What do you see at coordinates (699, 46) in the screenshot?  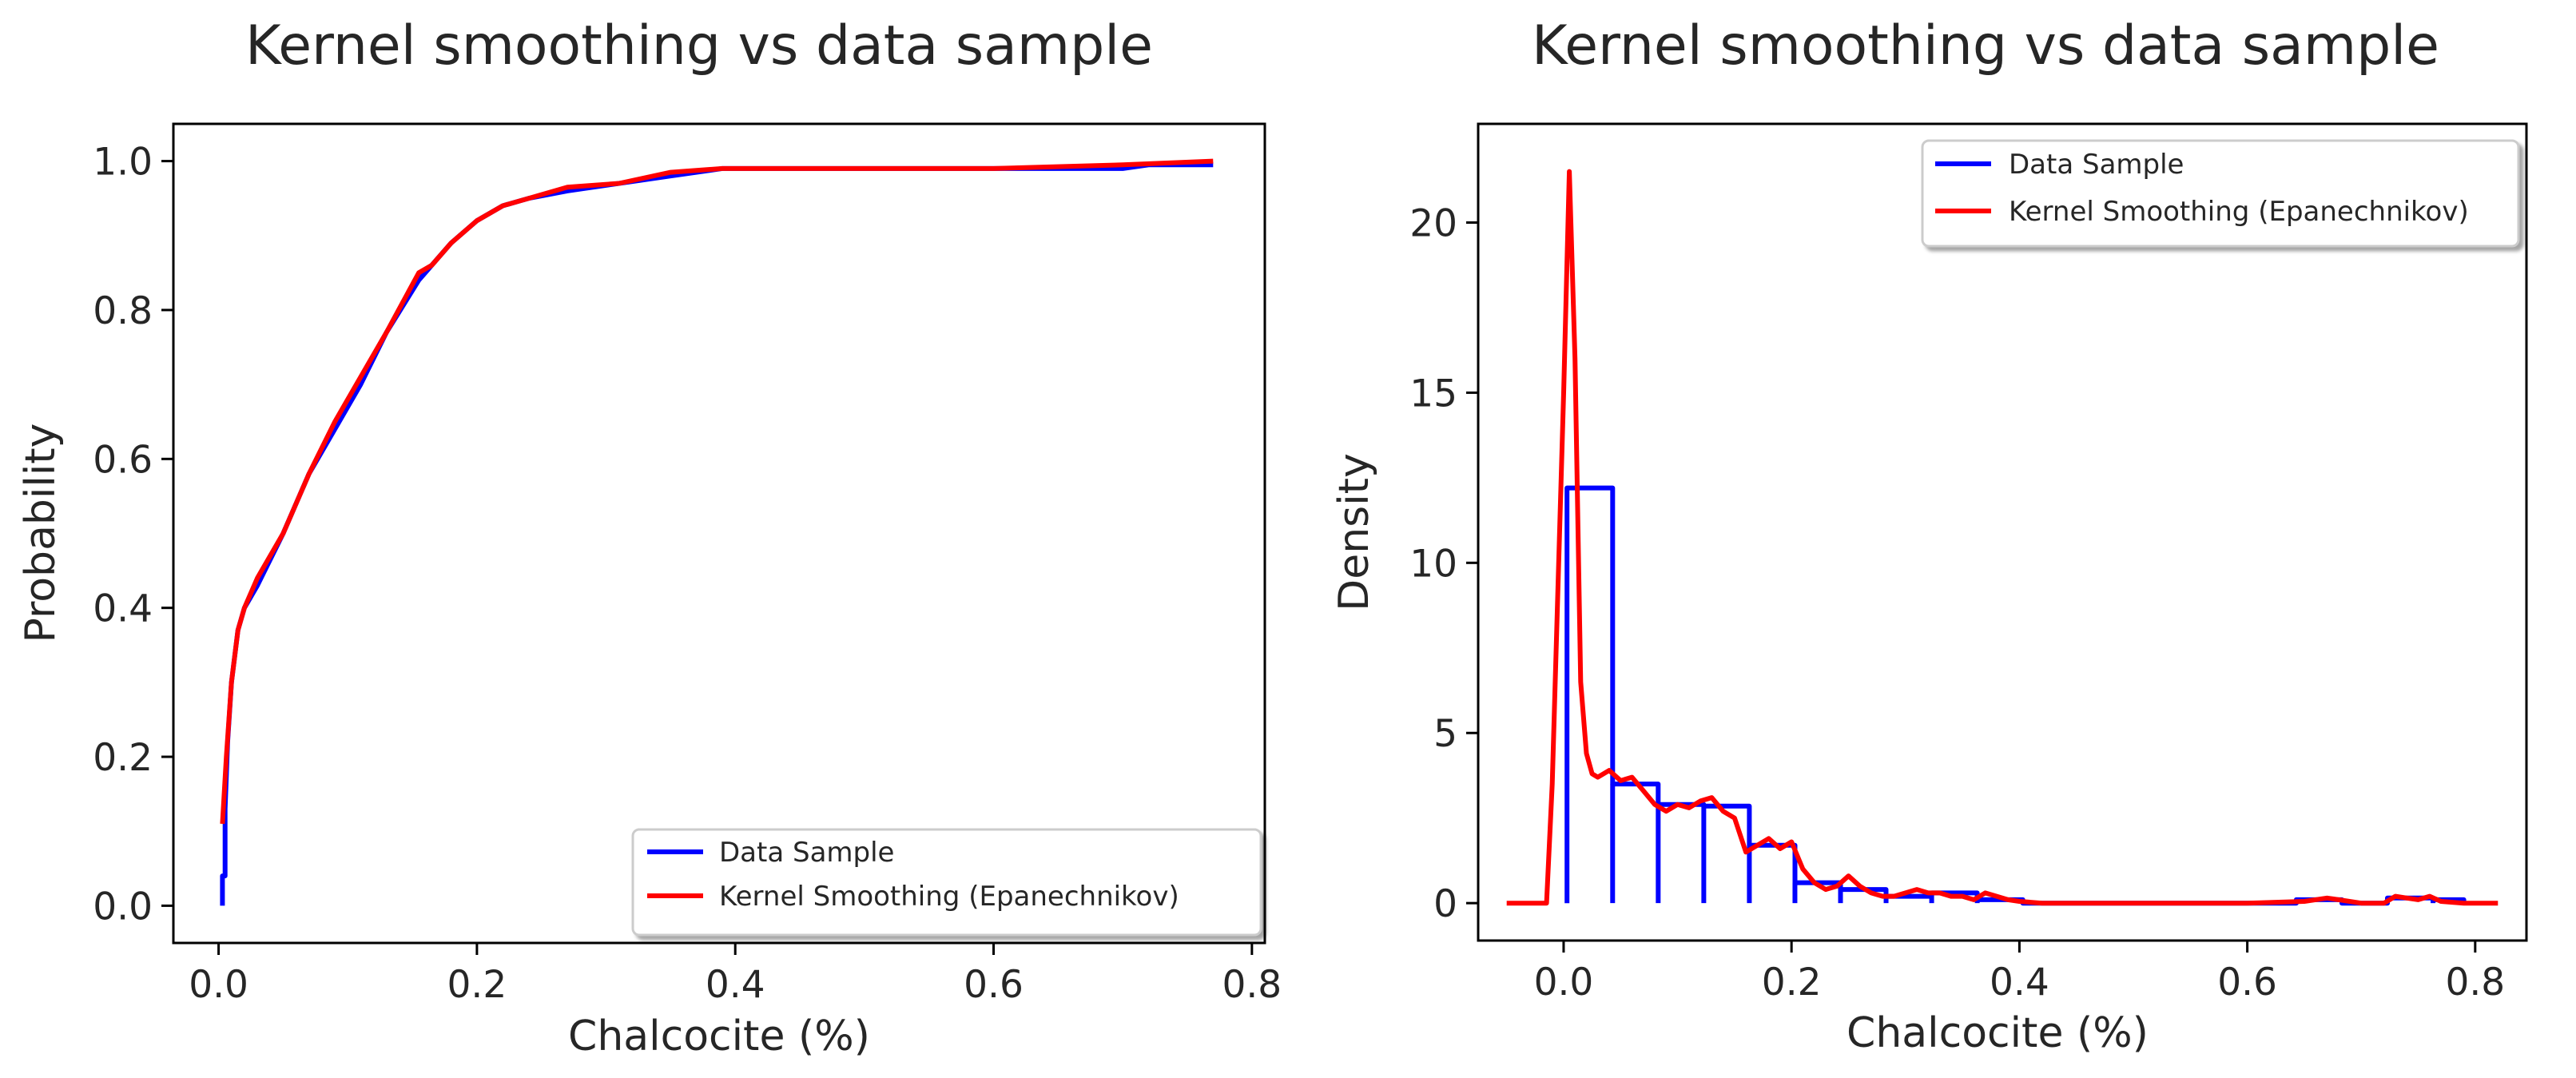 I see `left-chart-title: Kernel smoothing vs data sample` at bounding box center [699, 46].